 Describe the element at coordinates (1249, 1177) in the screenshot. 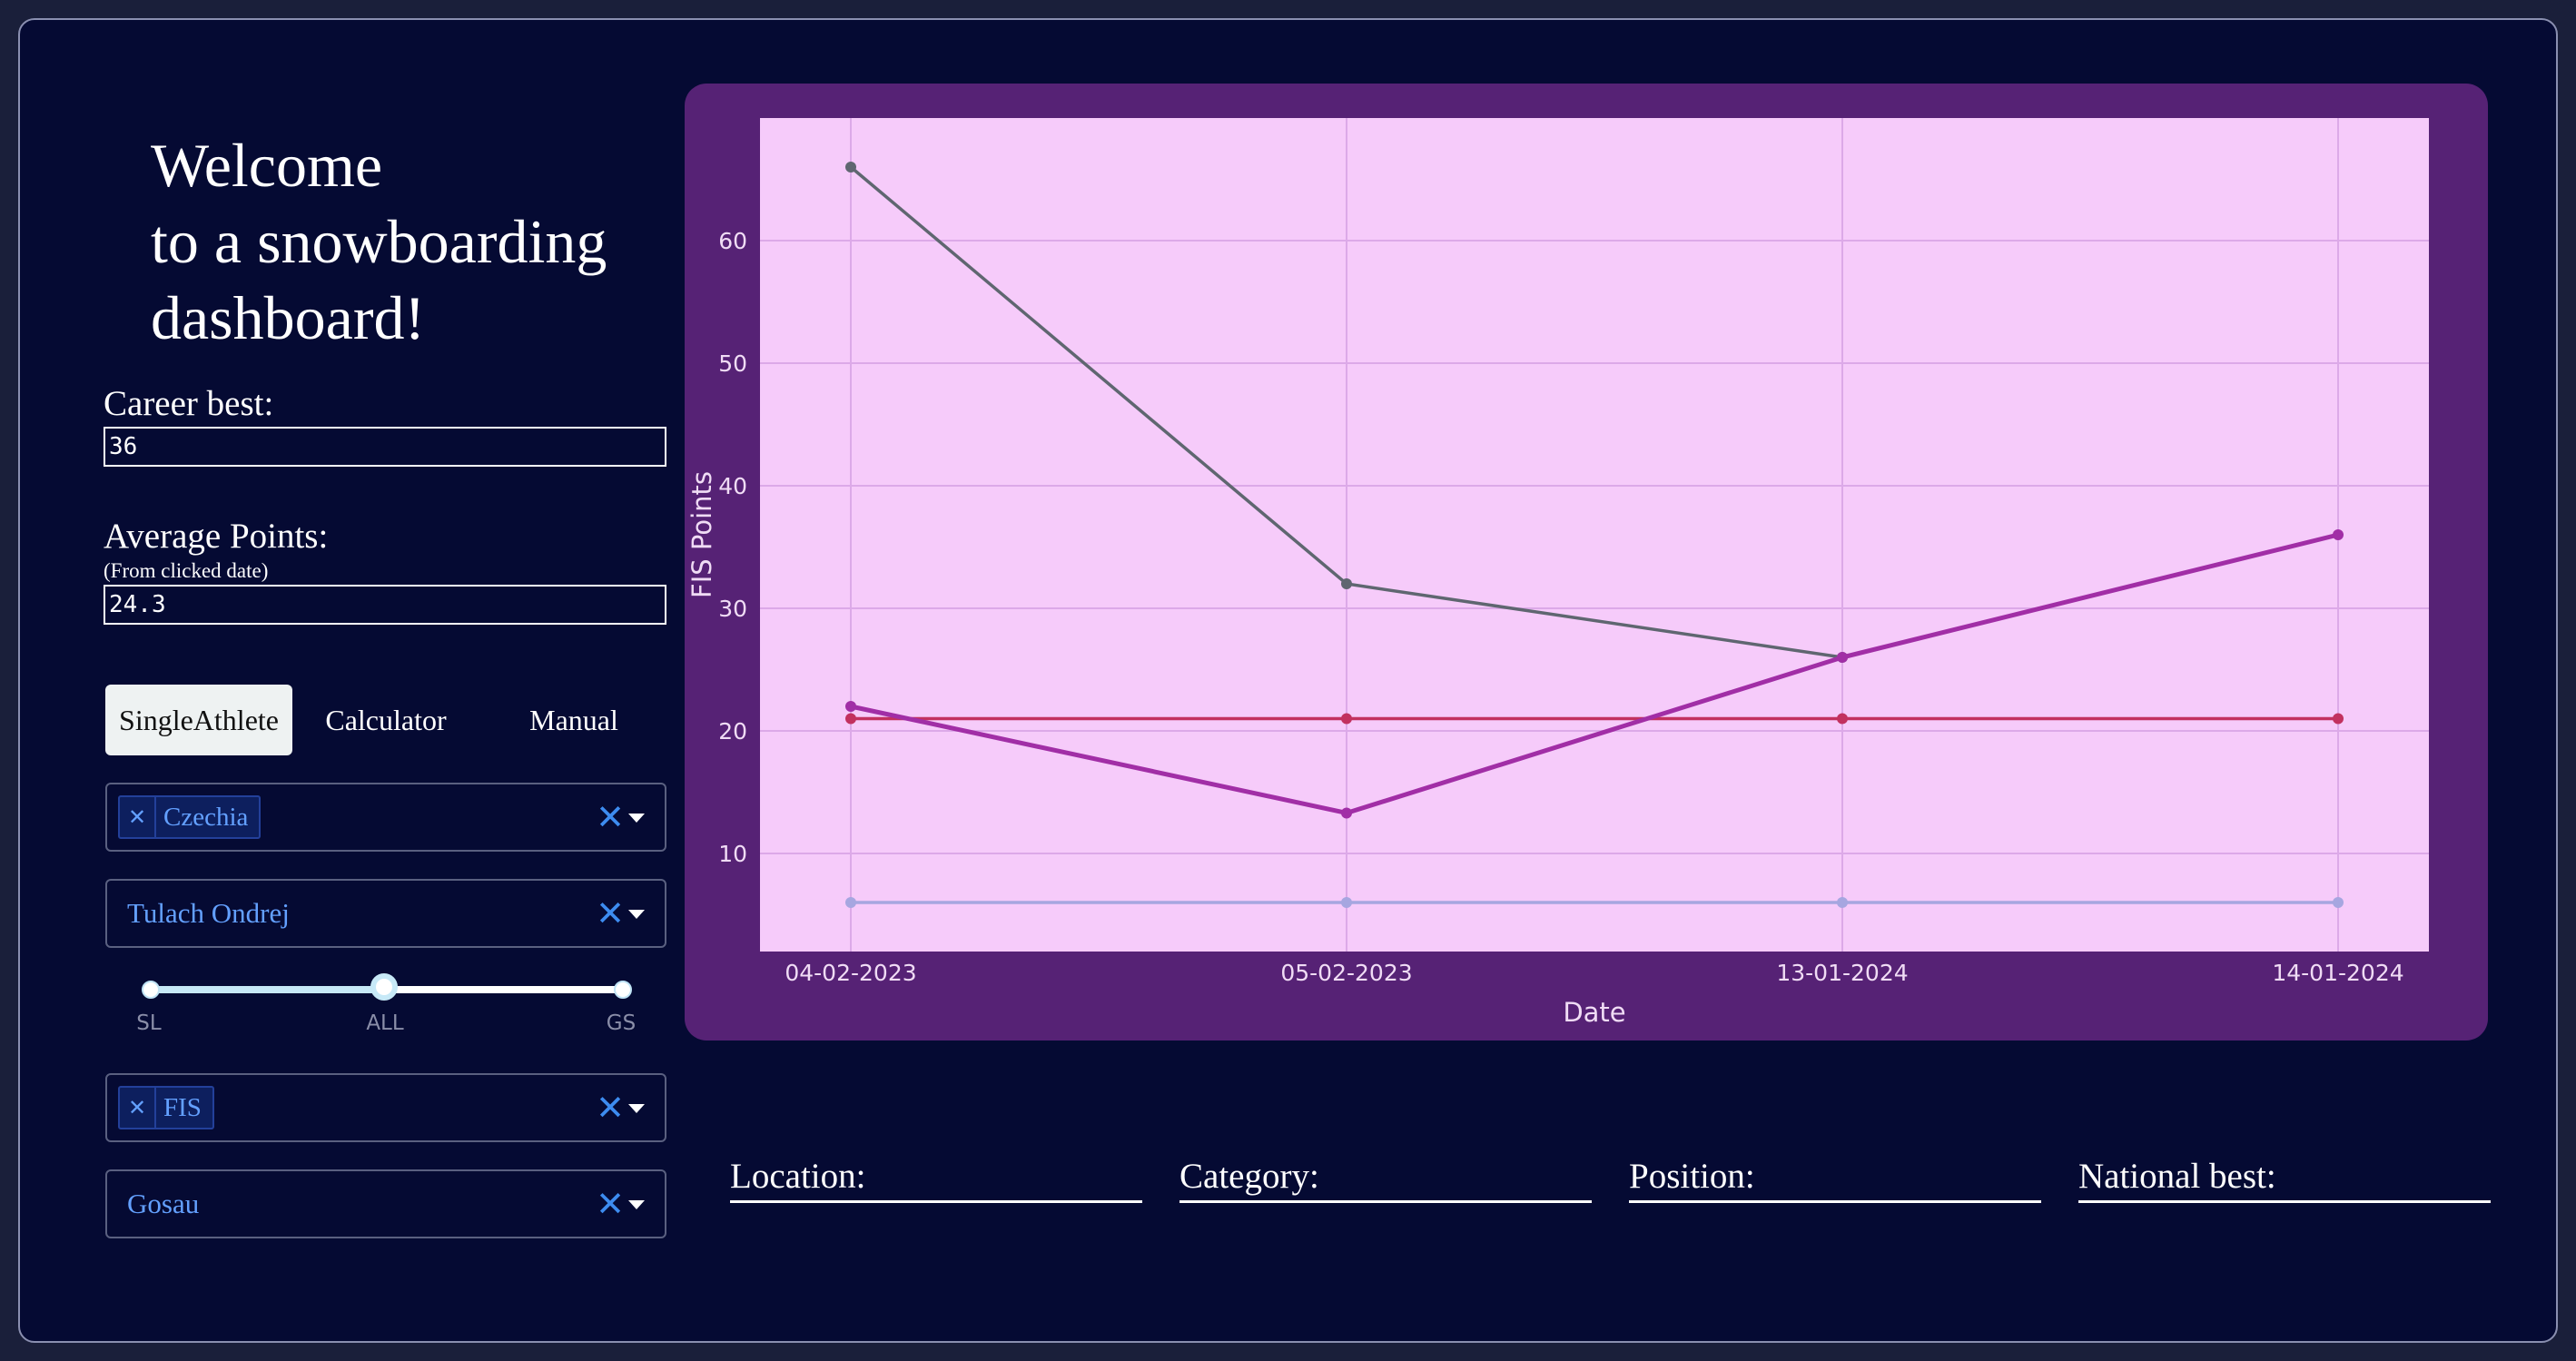

I see `category-info-label: Category:` at that location.